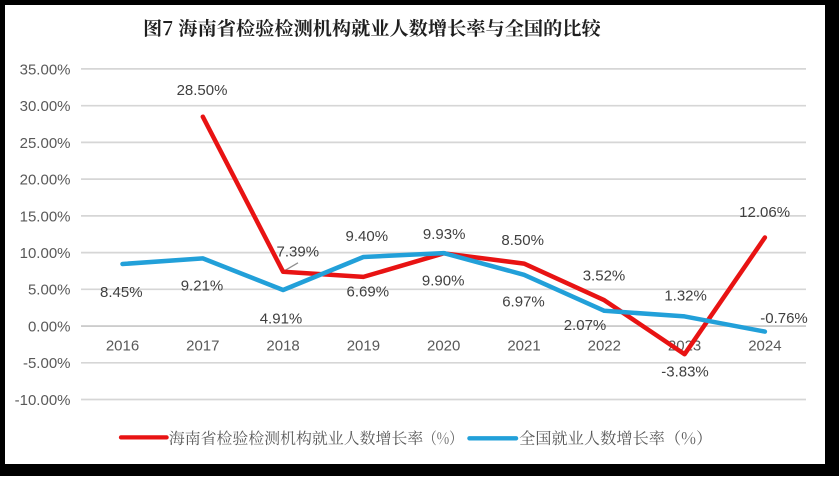 The height and width of the screenshot is (481, 839). I want to click on svg-text: 2017, so click(202, 346).